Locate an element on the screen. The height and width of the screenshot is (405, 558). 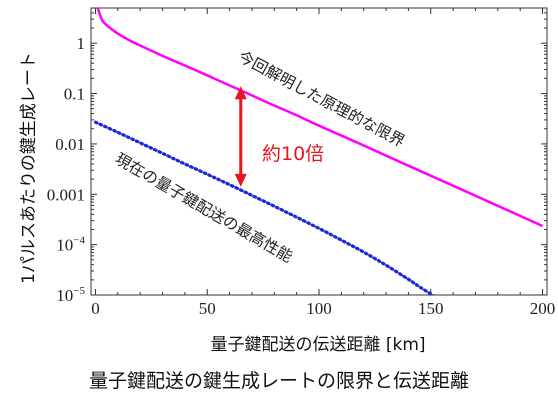
y-axis-label: 1パルスあたりの鍵生成レート is located at coordinates (29, 168).